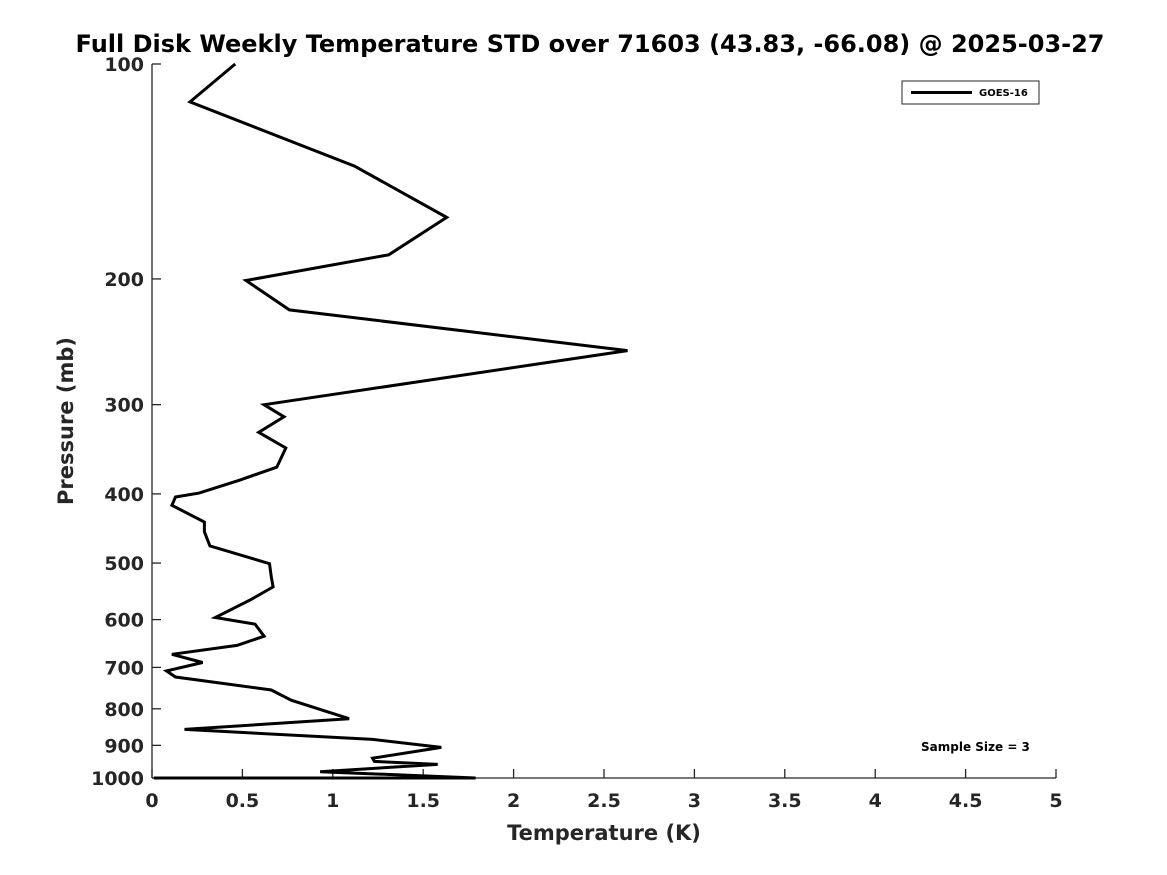 This screenshot has width=1167, height=875. What do you see at coordinates (124, 710) in the screenshot?
I see `y-tick-label: 800` at bounding box center [124, 710].